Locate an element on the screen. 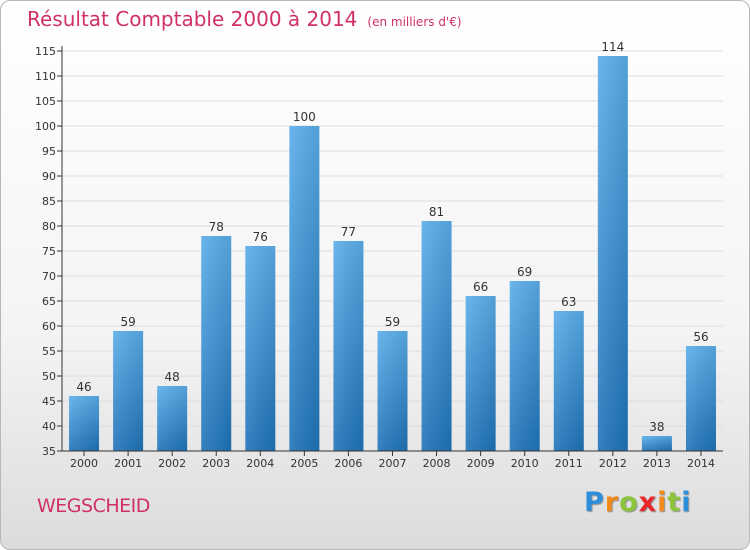 This screenshot has width=750, height=550. y-tick-label: 35 is located at coordinates (49, 451).